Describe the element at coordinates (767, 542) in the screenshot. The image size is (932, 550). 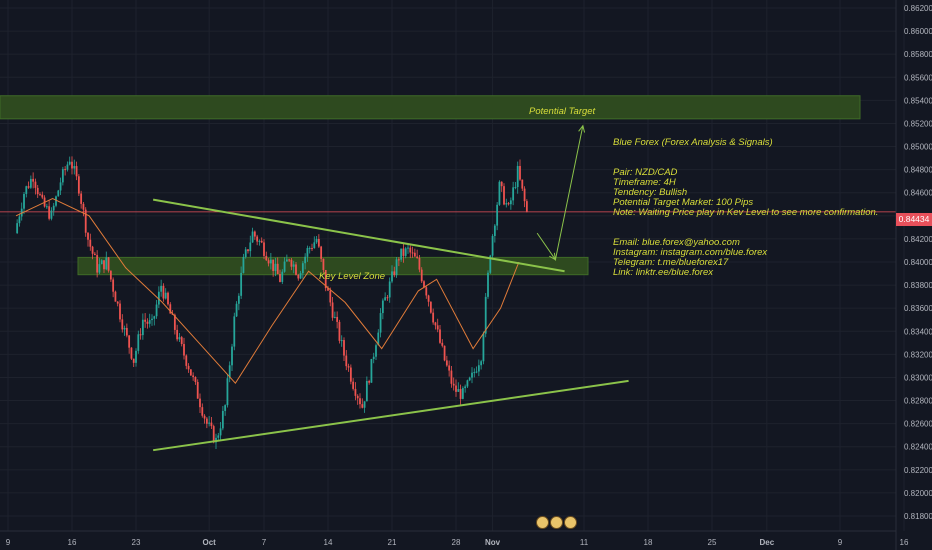
I see `time-tick-label: Dec` at that location.